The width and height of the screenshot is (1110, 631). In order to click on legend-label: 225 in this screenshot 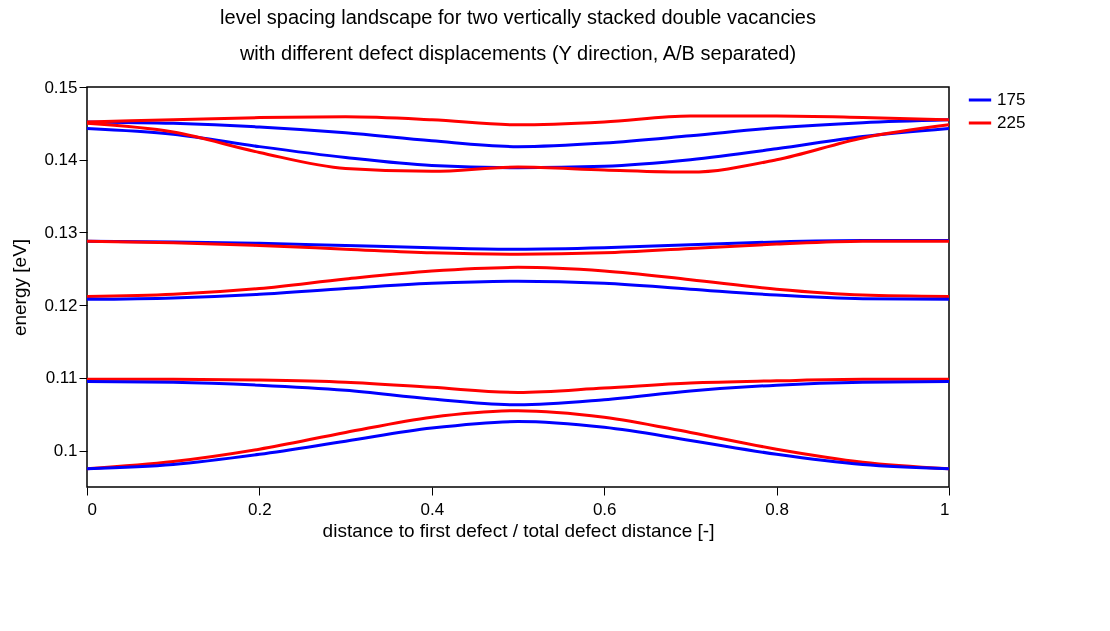, I will do `click(1011, 122)`.